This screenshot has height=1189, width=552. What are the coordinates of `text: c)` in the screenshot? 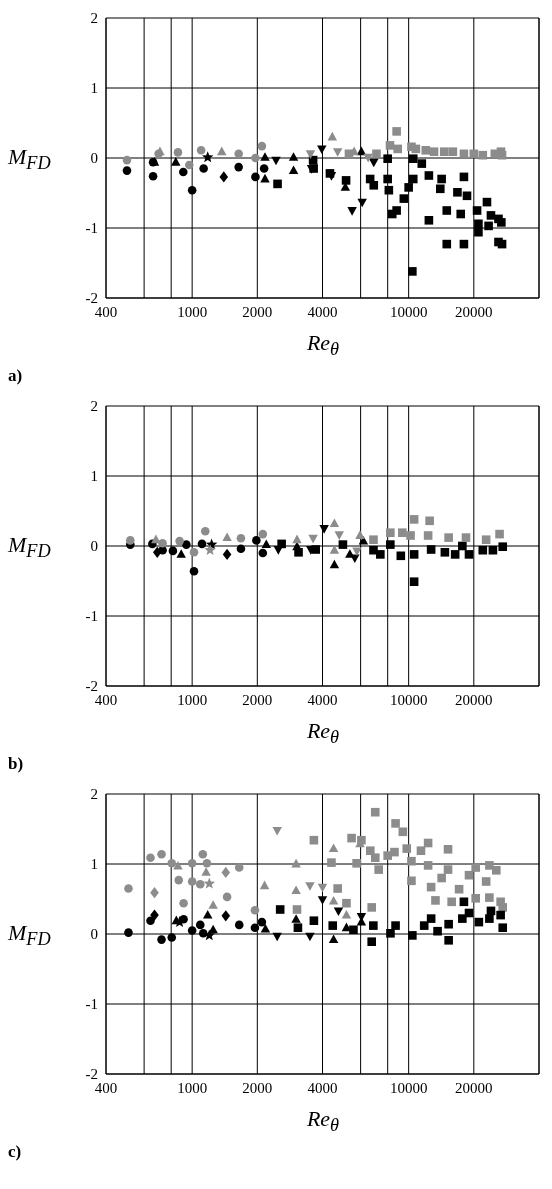 It's located at (15, 1152).